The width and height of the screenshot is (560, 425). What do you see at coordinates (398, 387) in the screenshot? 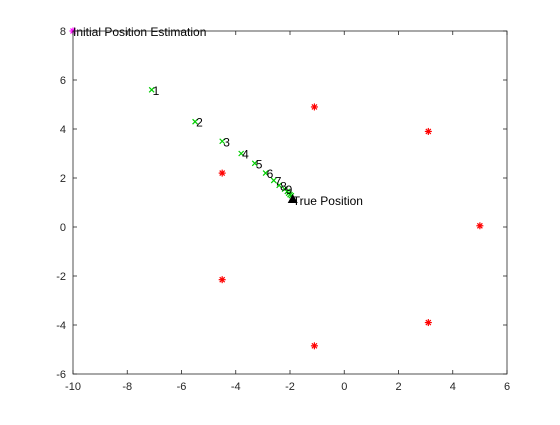
I see `x-tick-label: 2` at bounding box center [398, 387].